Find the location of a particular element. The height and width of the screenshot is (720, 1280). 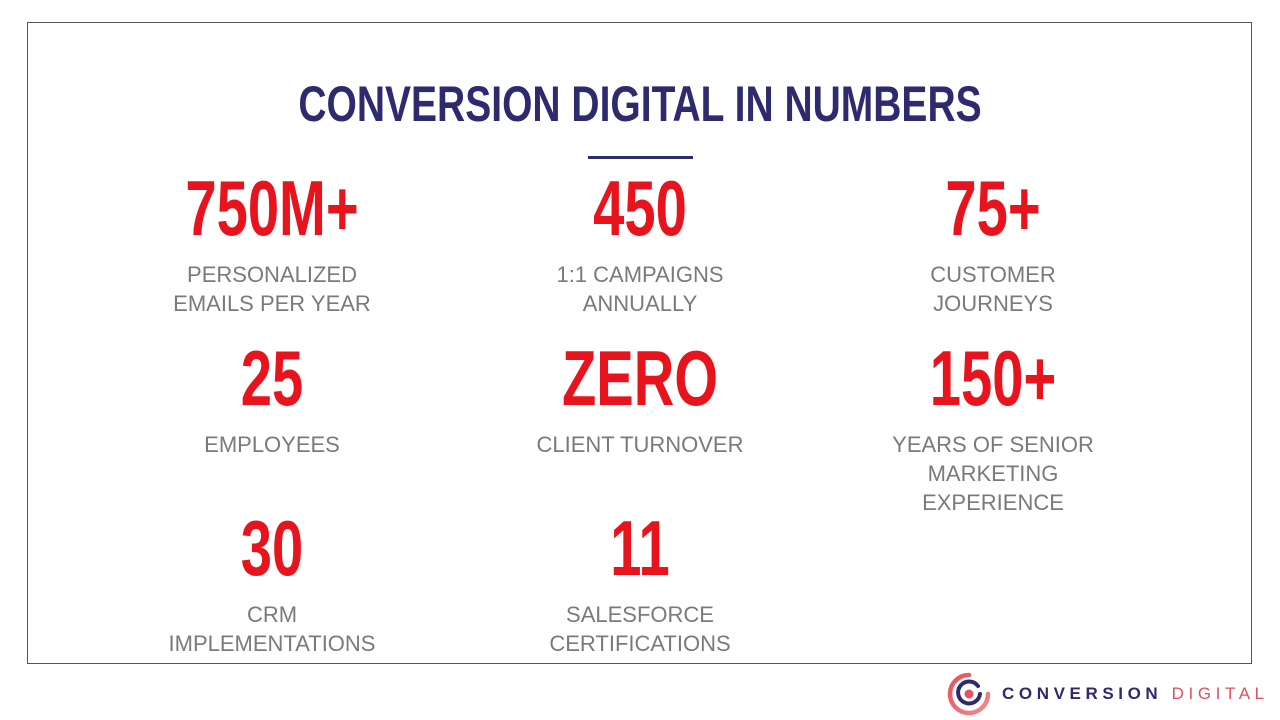

company-logo: CONVERSION DIGITAL is located at coordinates (1107, 694).